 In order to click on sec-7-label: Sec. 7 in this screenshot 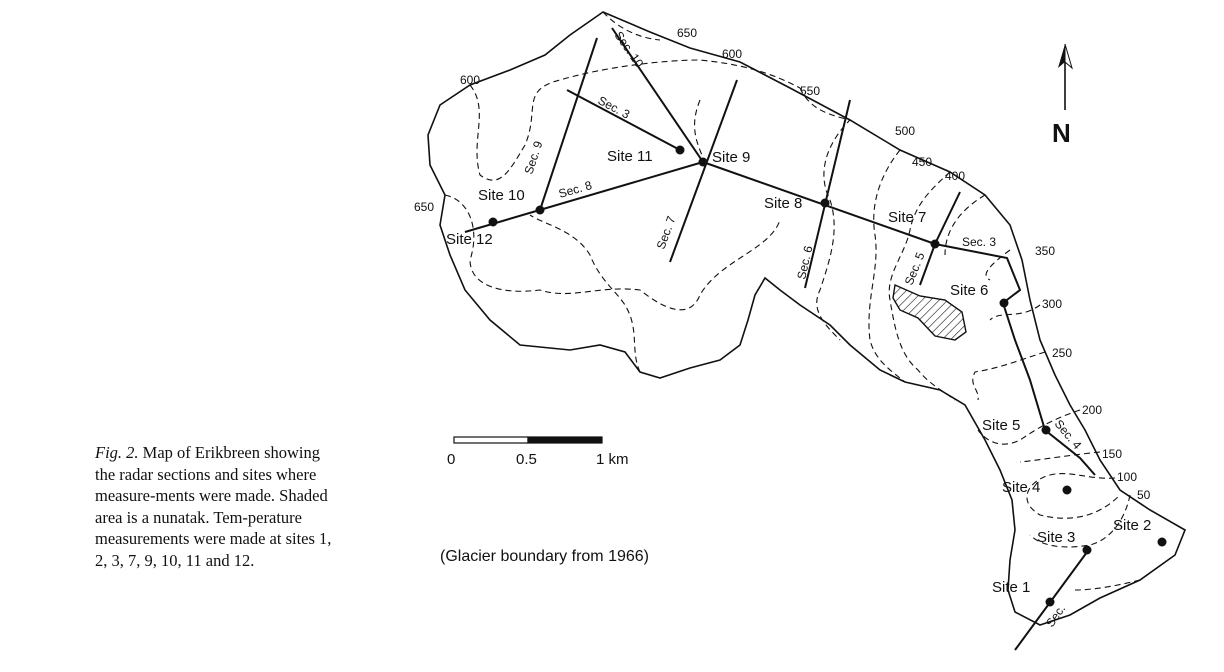, I will do `click(666, 232)`.